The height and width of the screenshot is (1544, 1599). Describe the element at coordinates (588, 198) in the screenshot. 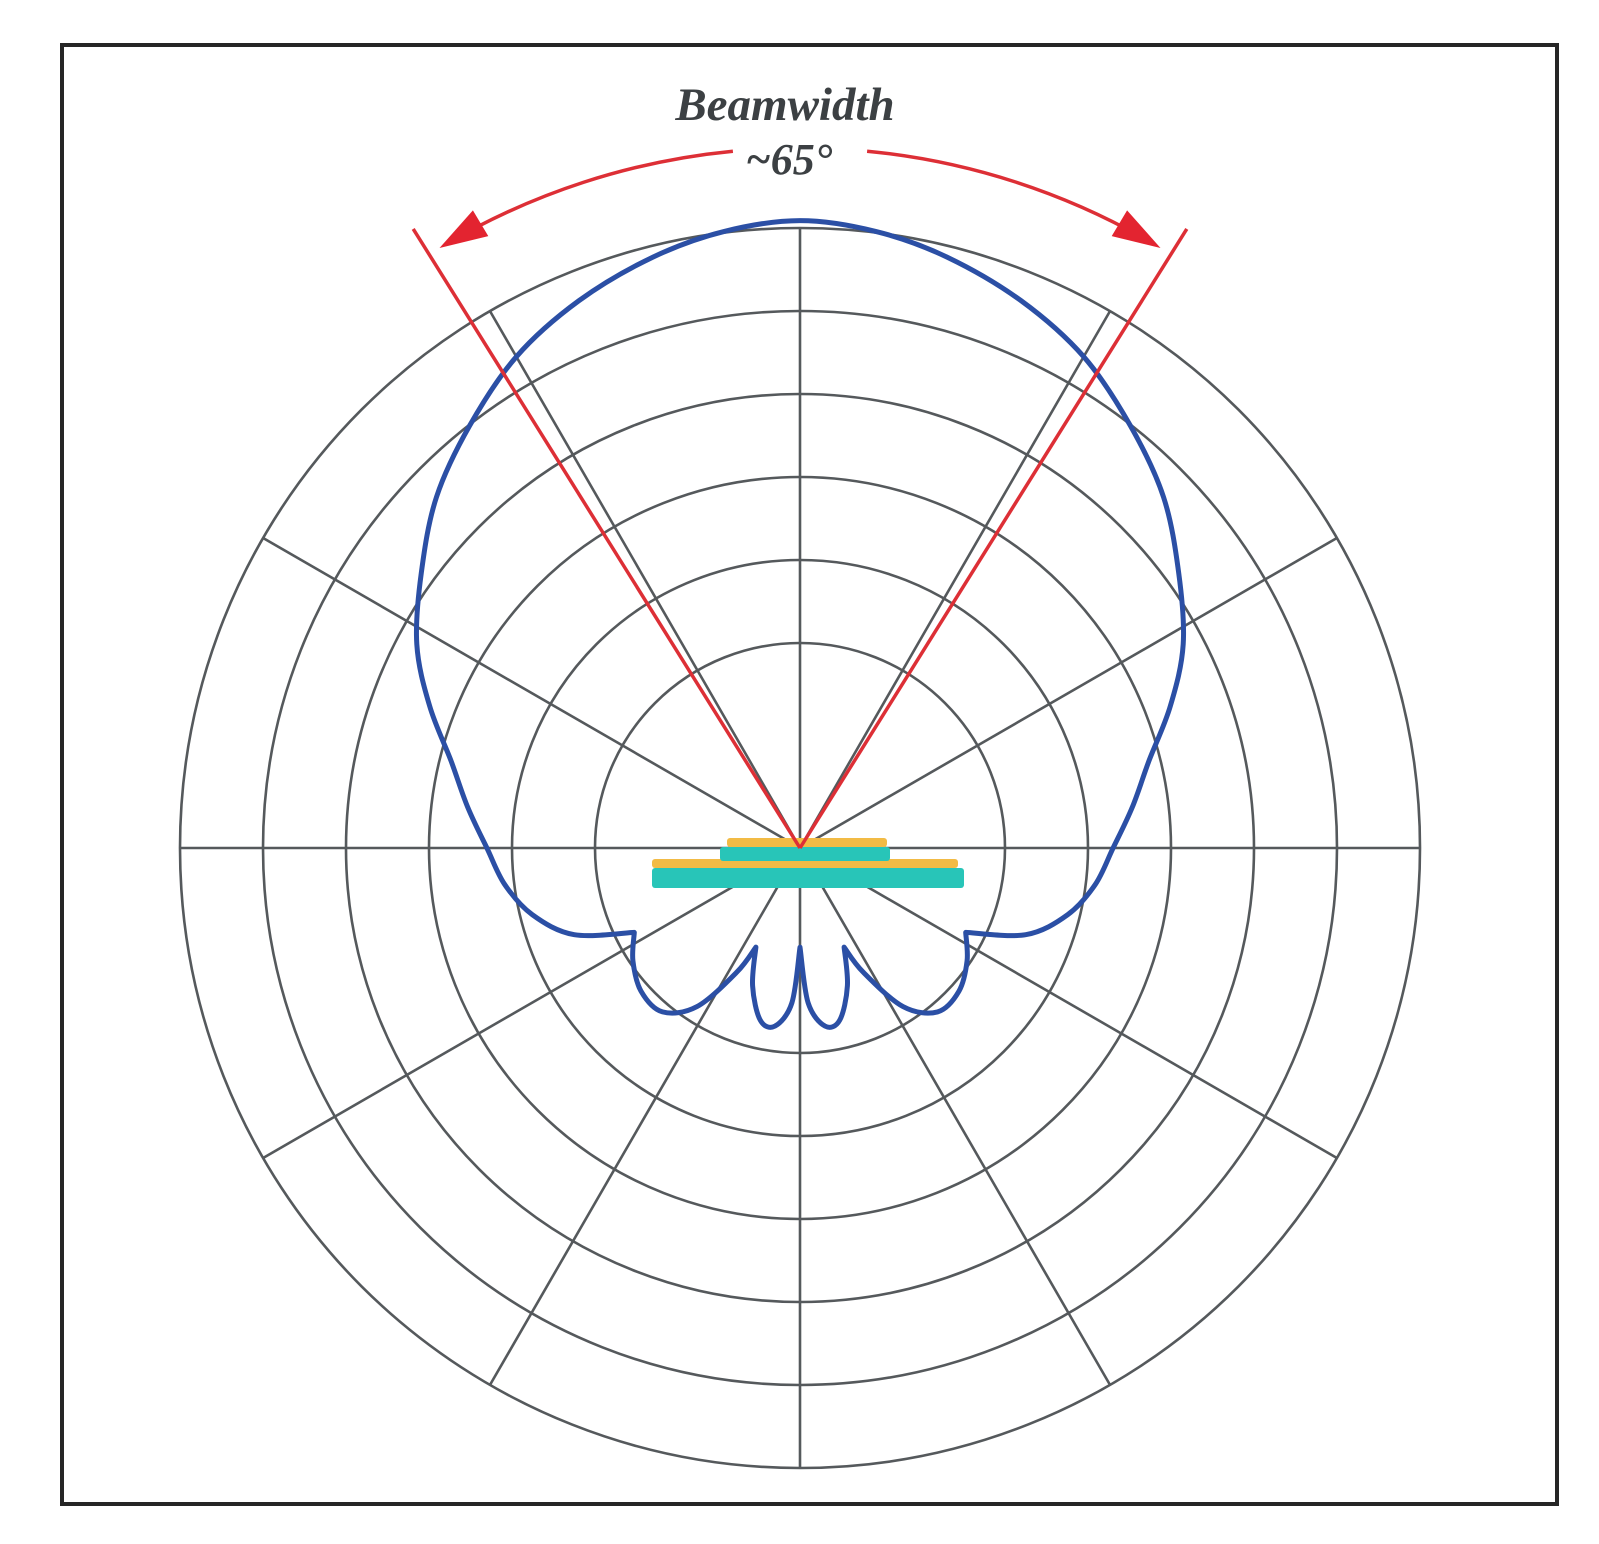

I see `beamwidth-arc-left` at that location.